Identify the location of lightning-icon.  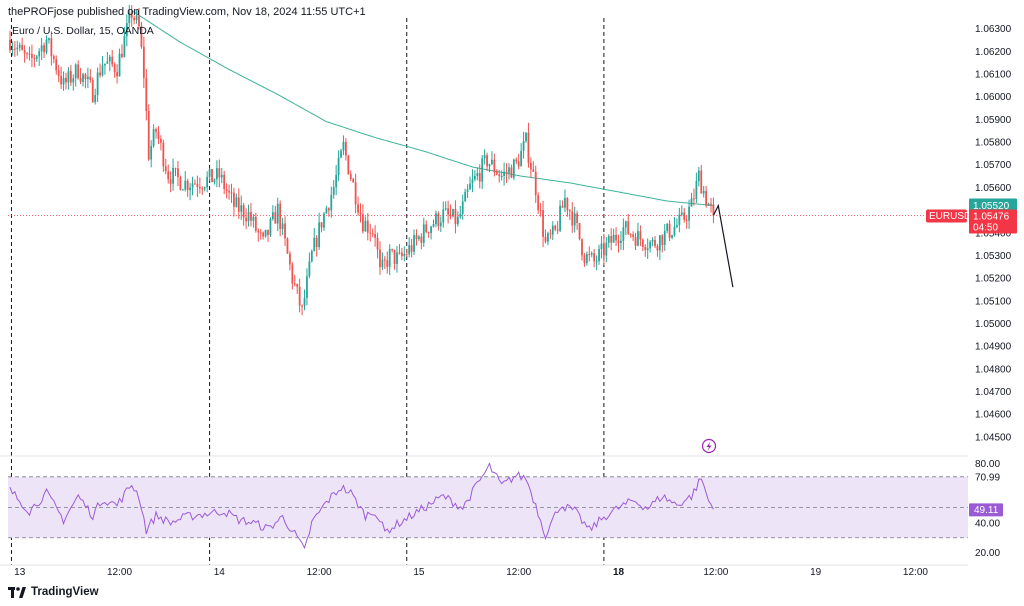
(709, 446).